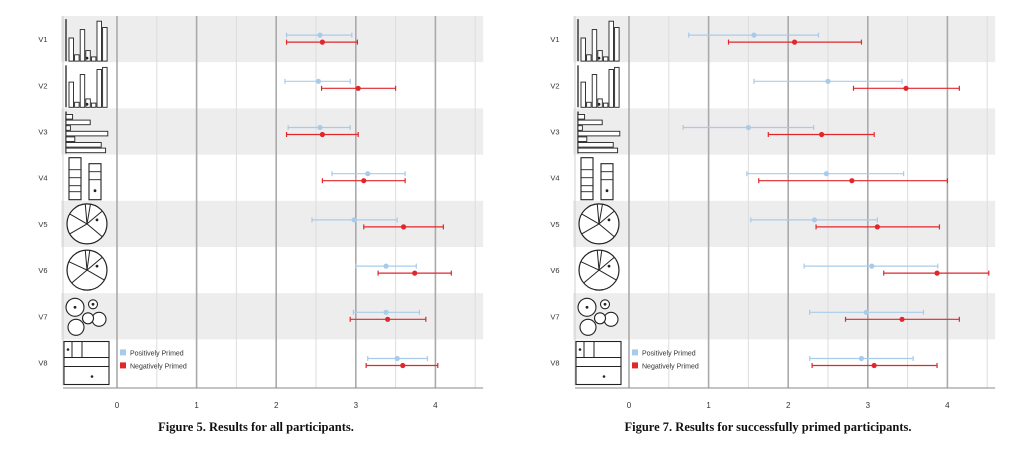 This screenshot has height=453, width=1024. I want to click on treemap-icon, so click(86, 363).